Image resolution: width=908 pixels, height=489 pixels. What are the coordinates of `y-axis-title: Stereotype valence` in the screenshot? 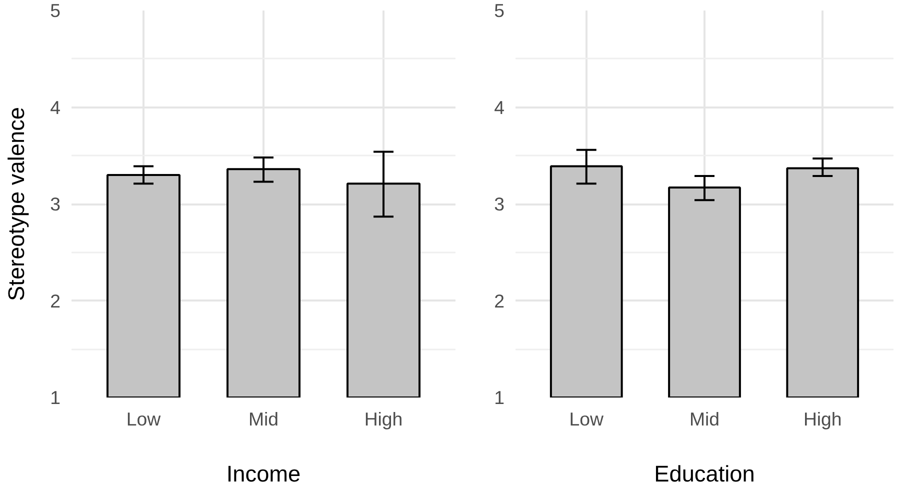 It's located at (16, 204).